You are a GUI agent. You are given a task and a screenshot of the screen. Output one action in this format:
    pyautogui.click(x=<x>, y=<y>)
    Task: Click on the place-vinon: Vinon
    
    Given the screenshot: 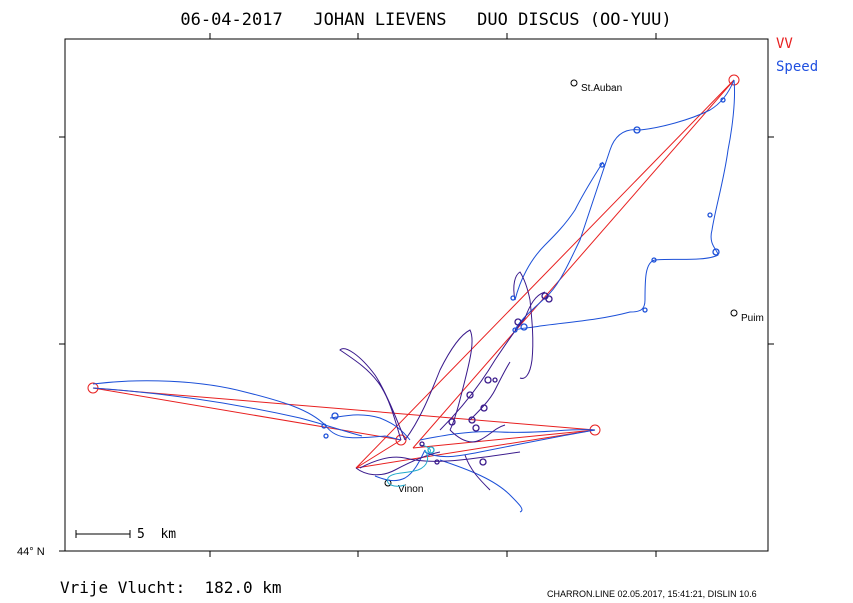 What is the action you would take?
    pyautogui.click(x=403, y=487)
    